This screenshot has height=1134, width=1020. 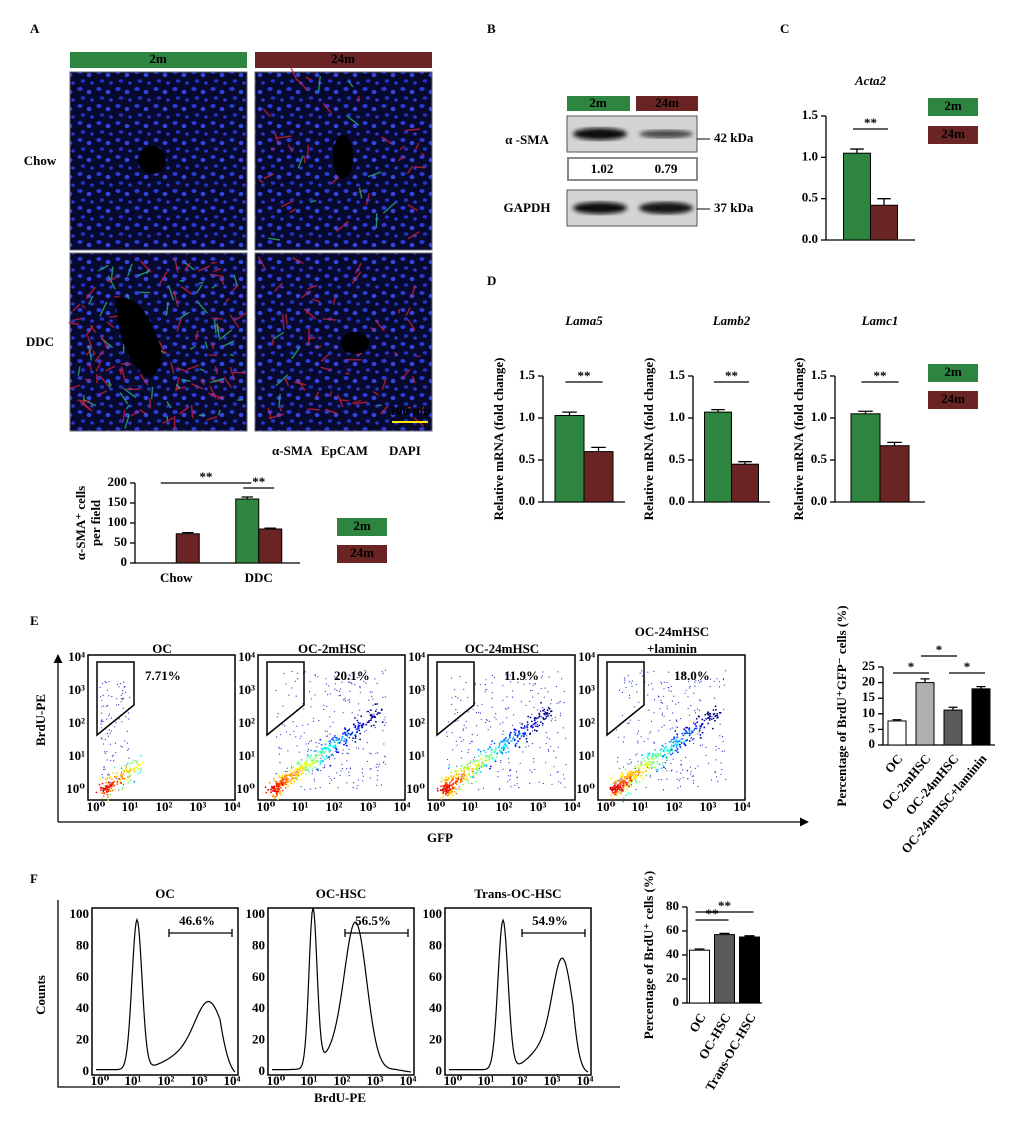 What do you see at coordinates (640, 806) in the screenshot?
I see `flow-x-tick-label: 10¹` at bounding box center [640, 806].